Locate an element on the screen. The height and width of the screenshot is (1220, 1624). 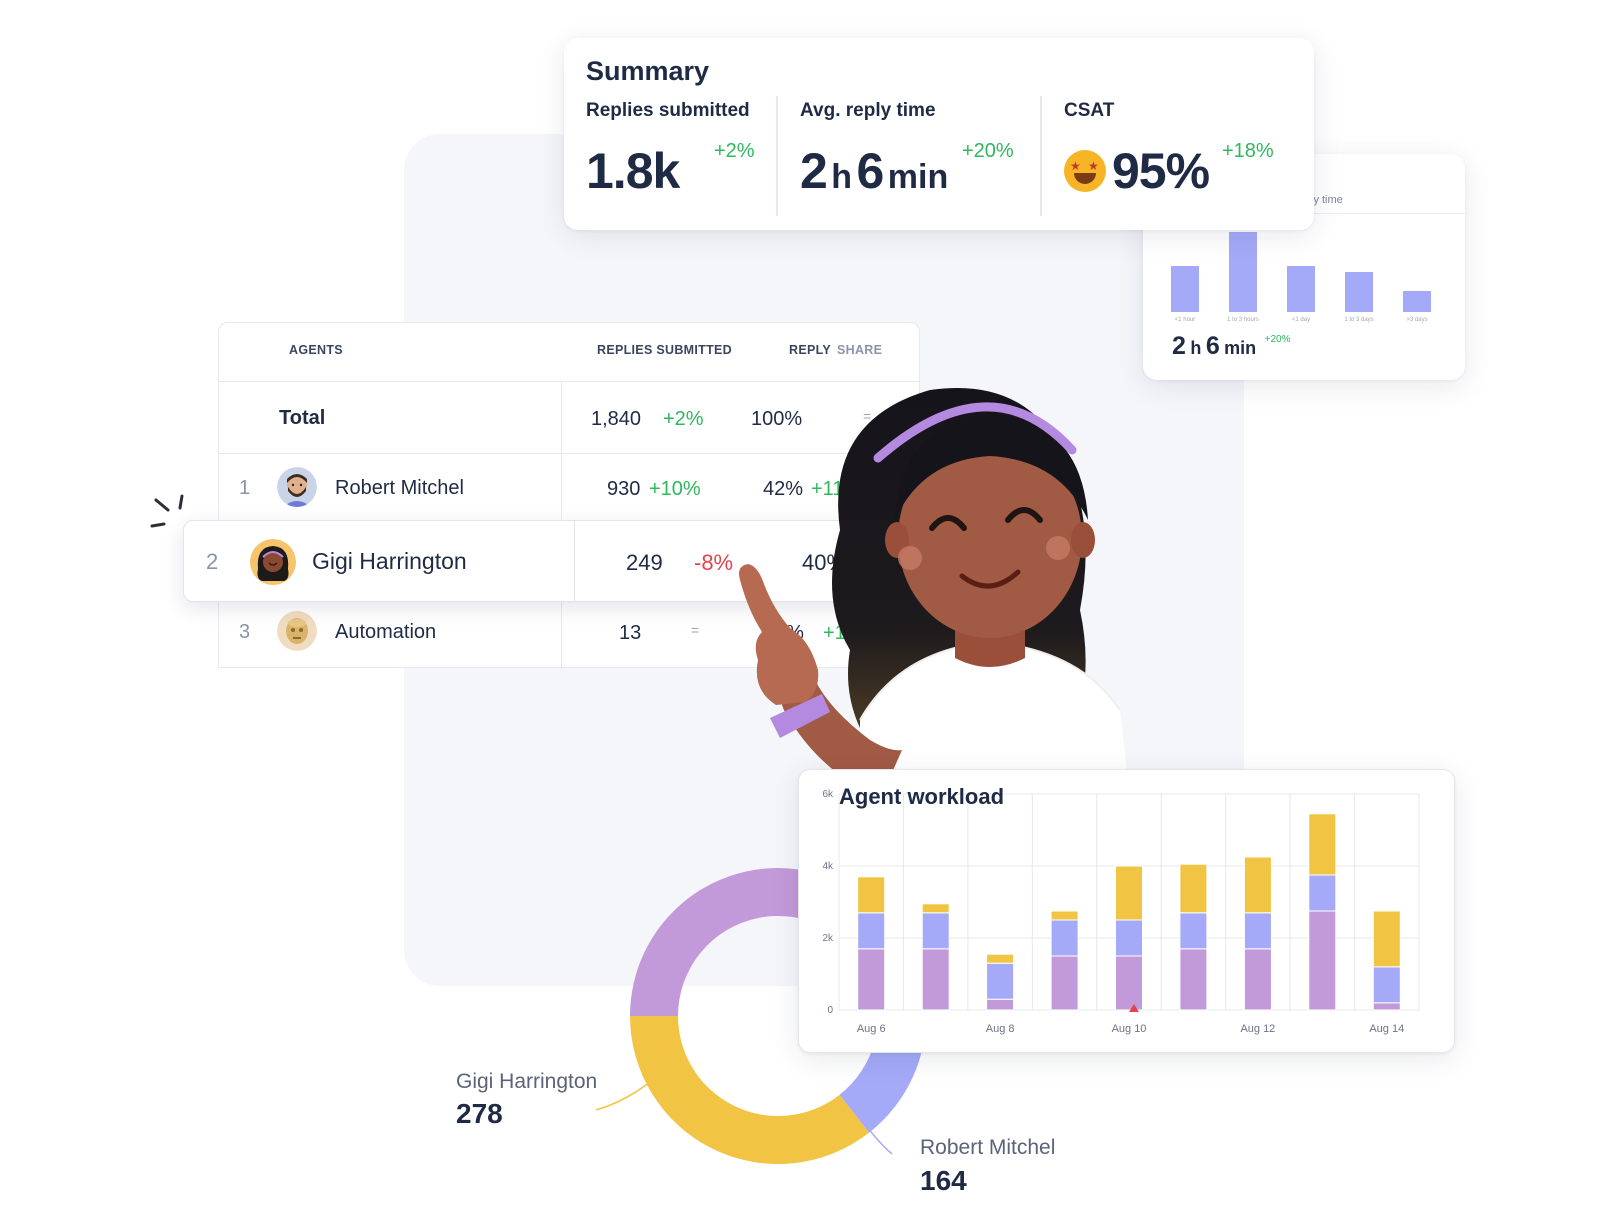
donut-segment is located at coordinates (750, 1090).